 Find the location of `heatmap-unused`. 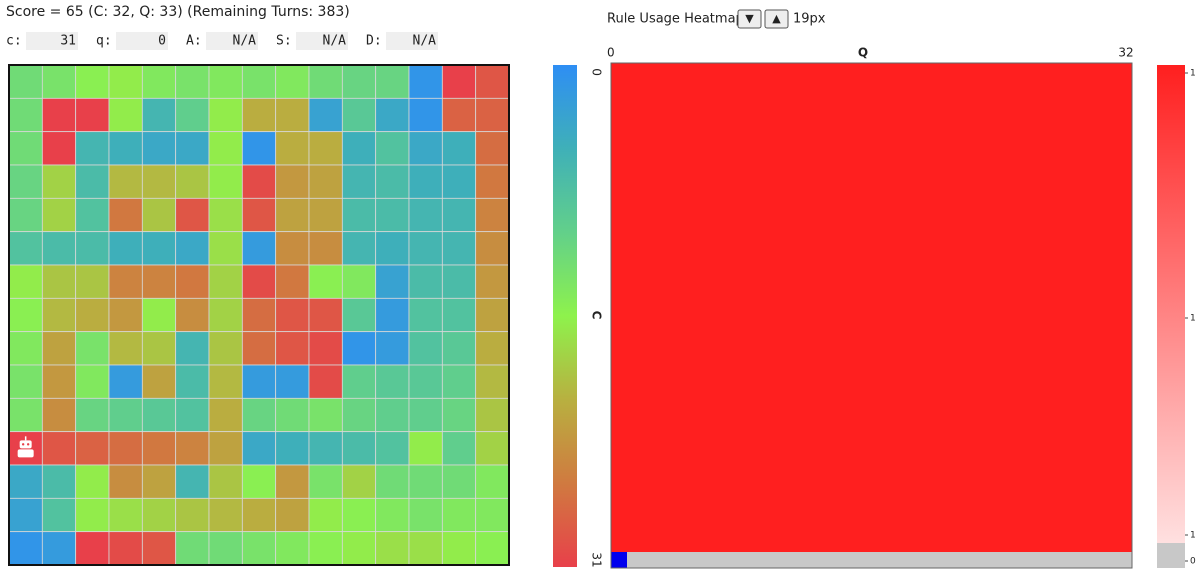

heatmap-unused is located at coordinates (871, 560).